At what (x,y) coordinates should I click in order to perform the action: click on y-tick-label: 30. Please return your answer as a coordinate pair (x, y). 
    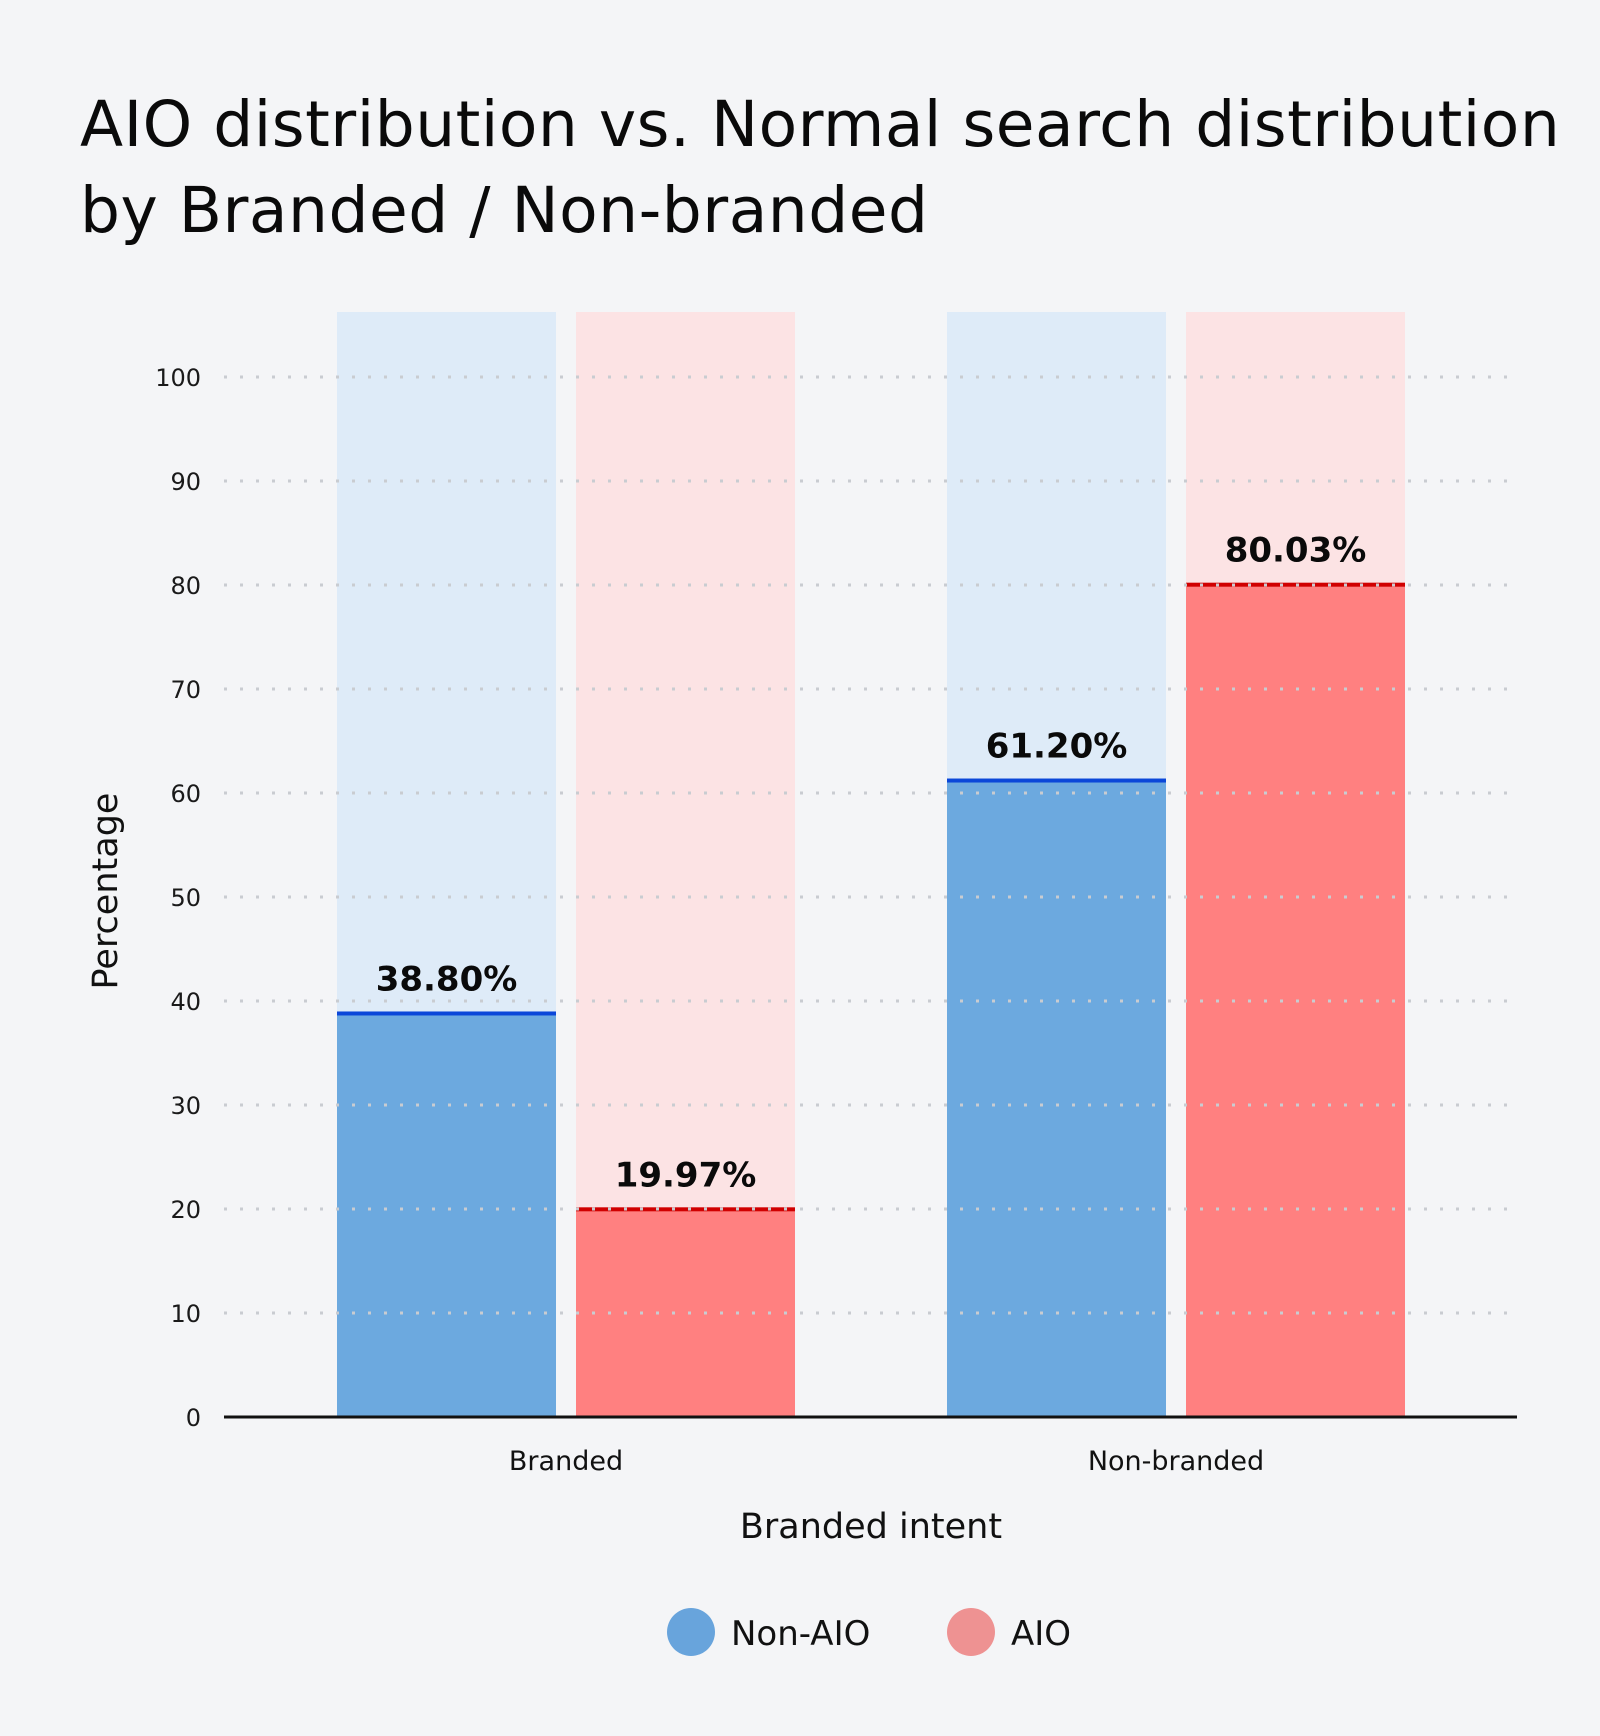
    Looking at the image, I should click on (185, 1106).